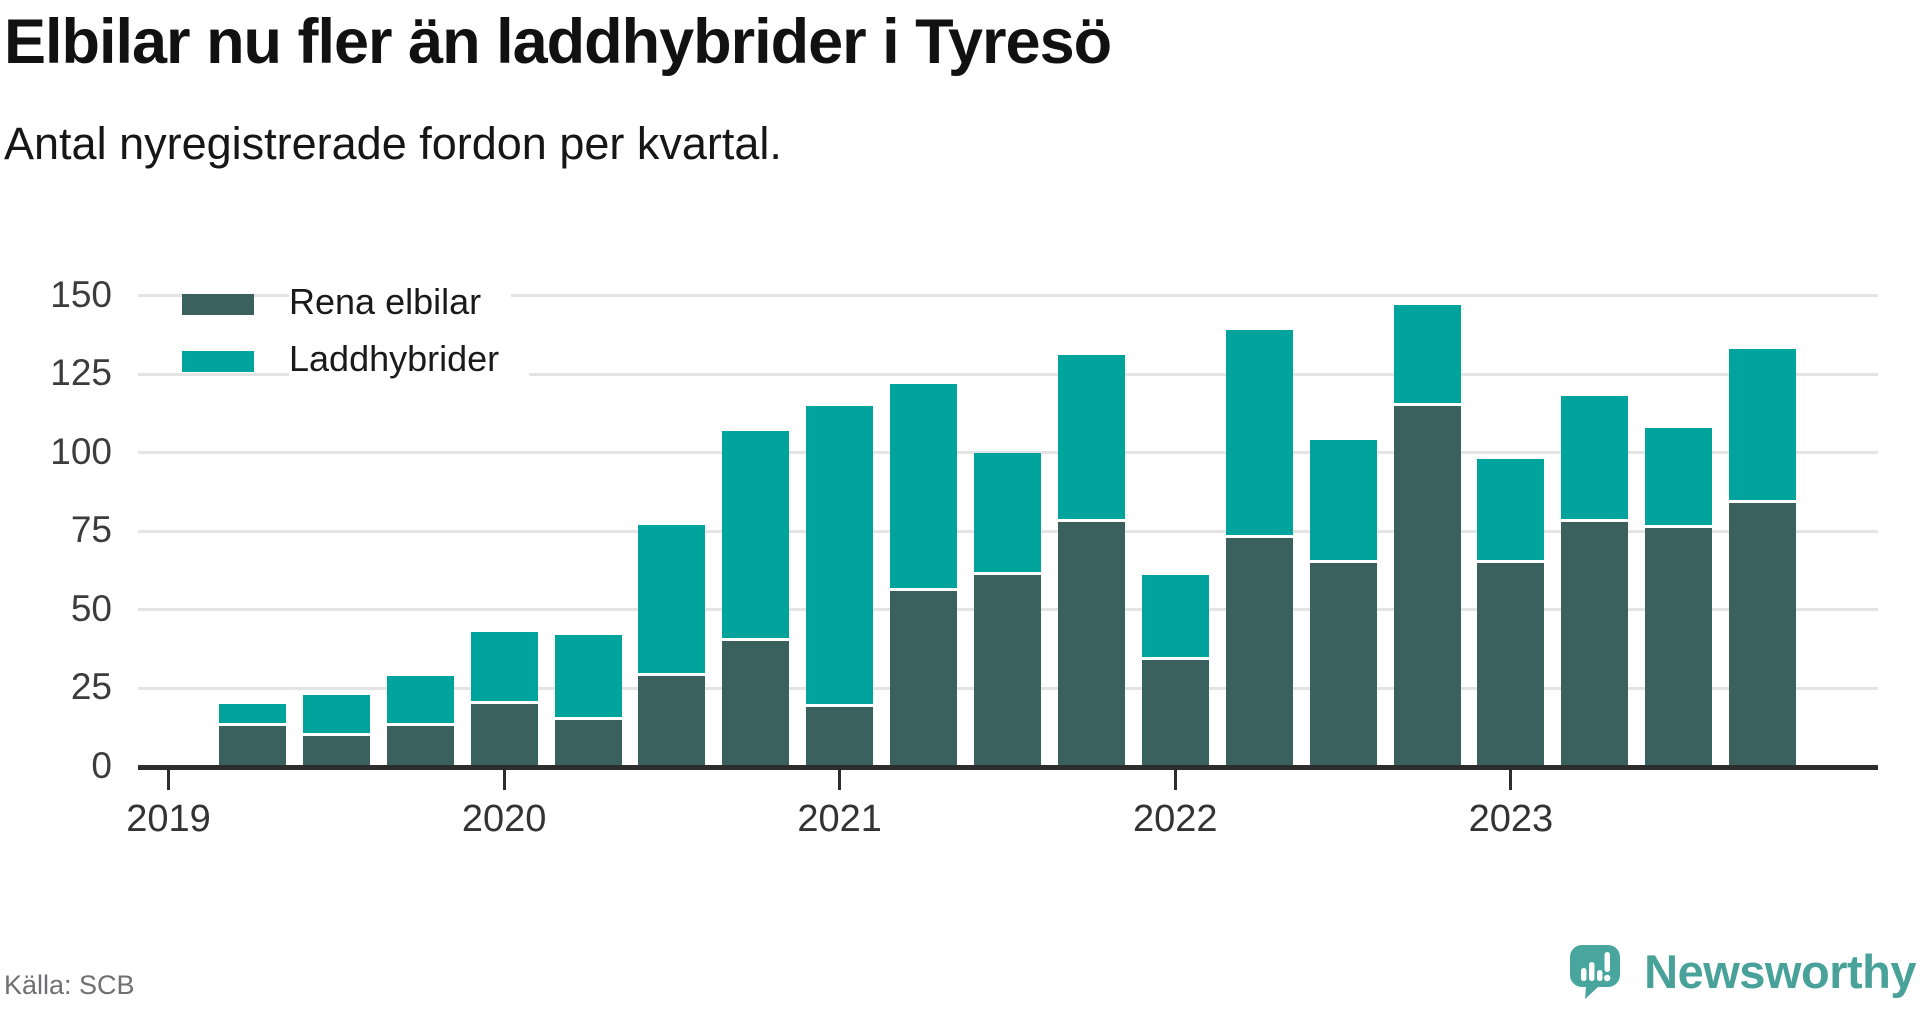 Image resolution: width=1920 pixels, height=1010 pixels. I want to click on y-axis-label-0: 0, so click(101, 765).